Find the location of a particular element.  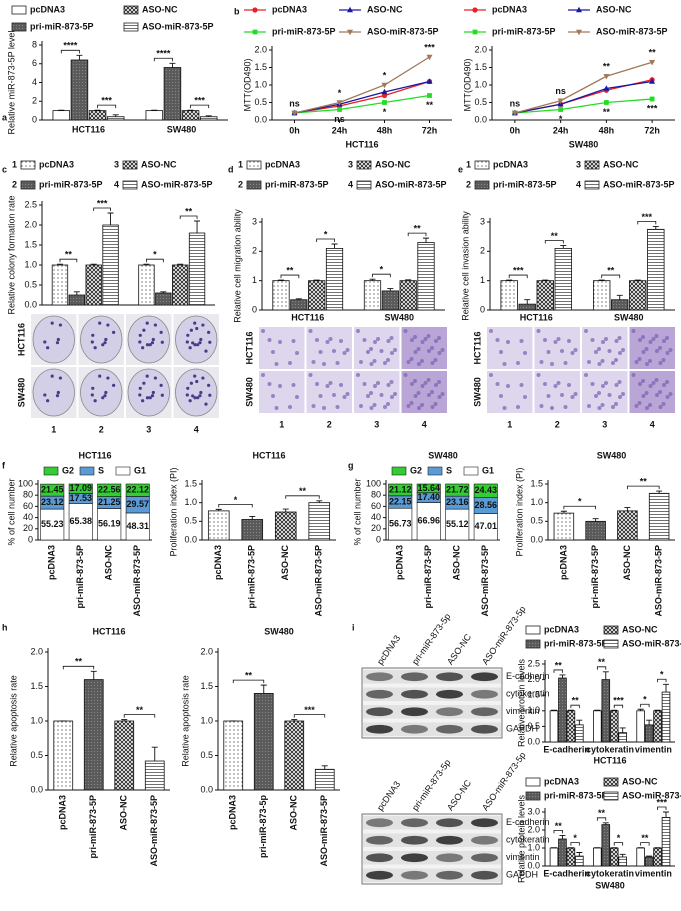

x-tick-label: HCT116 is located at coordinates (307, 317).